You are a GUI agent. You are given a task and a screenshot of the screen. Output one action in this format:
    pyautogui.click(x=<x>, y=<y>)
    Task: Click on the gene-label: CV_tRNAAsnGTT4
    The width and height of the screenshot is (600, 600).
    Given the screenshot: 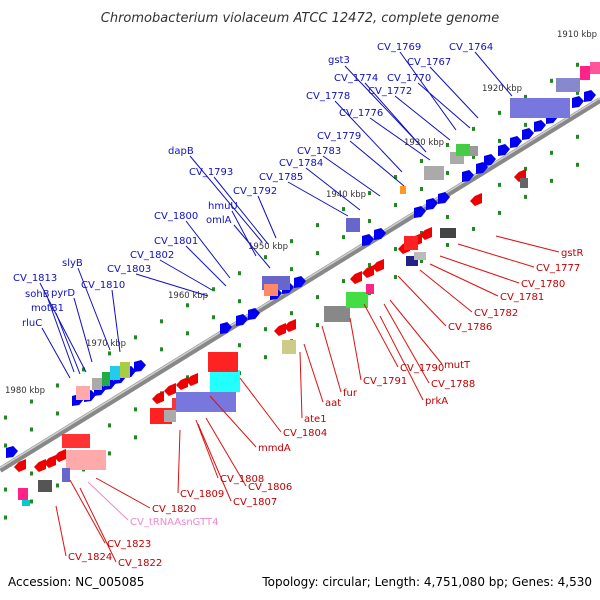 What is the action you would take?
    pyautogui.click(x=174, y=522)
    